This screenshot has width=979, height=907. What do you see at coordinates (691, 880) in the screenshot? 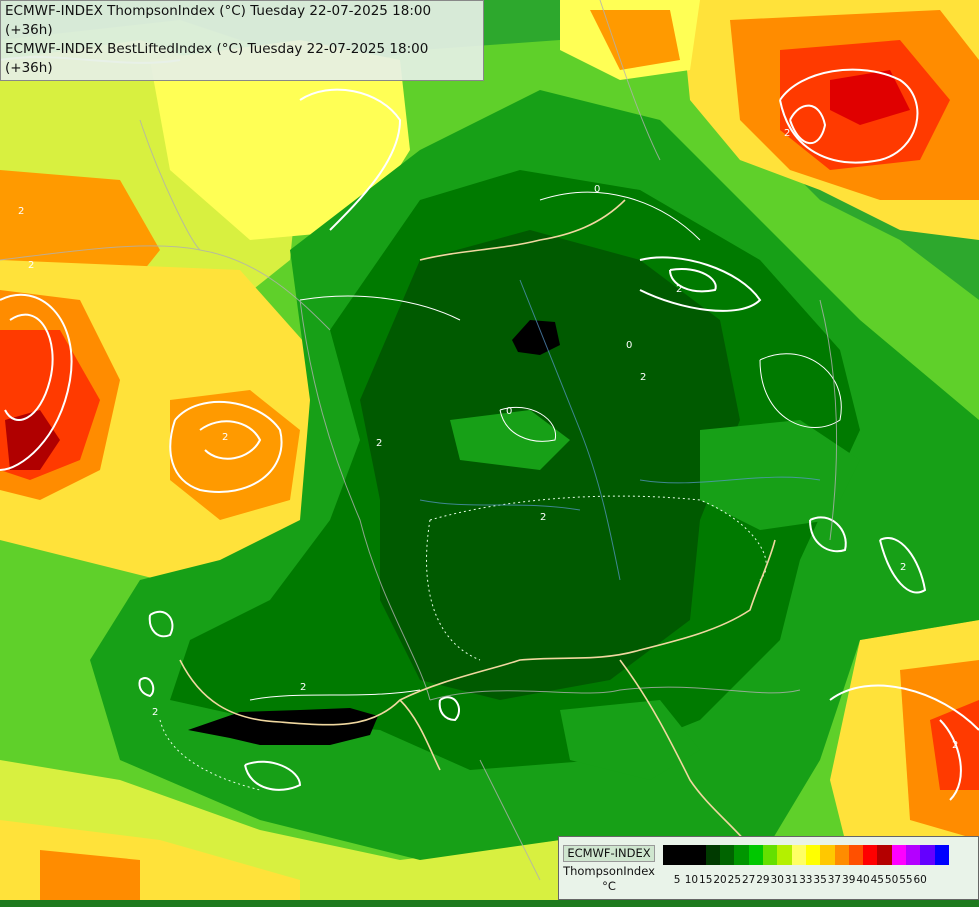
I see `legend-tick-label: 10` at bounding box center [691, 880].